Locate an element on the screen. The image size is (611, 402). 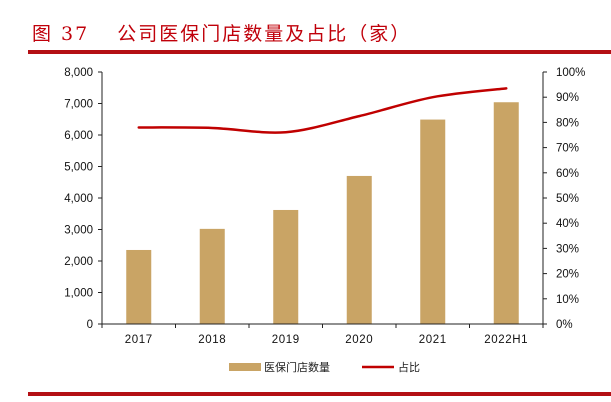
right-axis-tick-label: 70% is located at coordinates (567, 149).